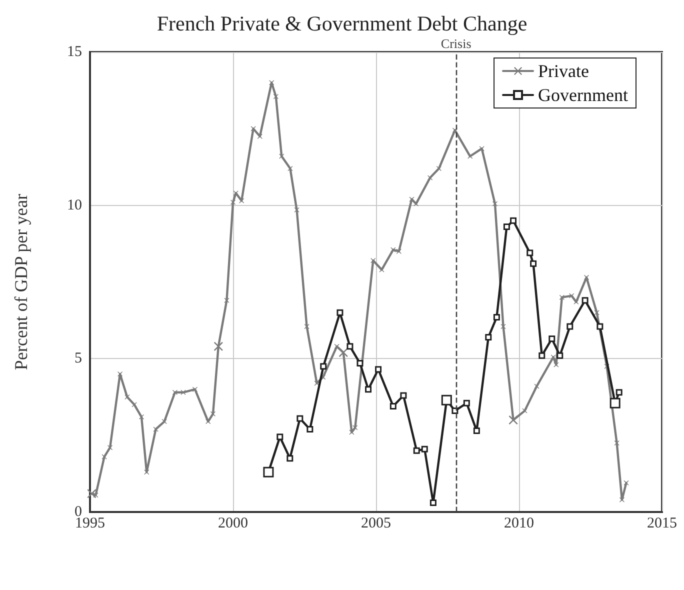  Describe the element at coordinates (78, 358) in the screenshot. I see `y-tick-label: 5` at that location.